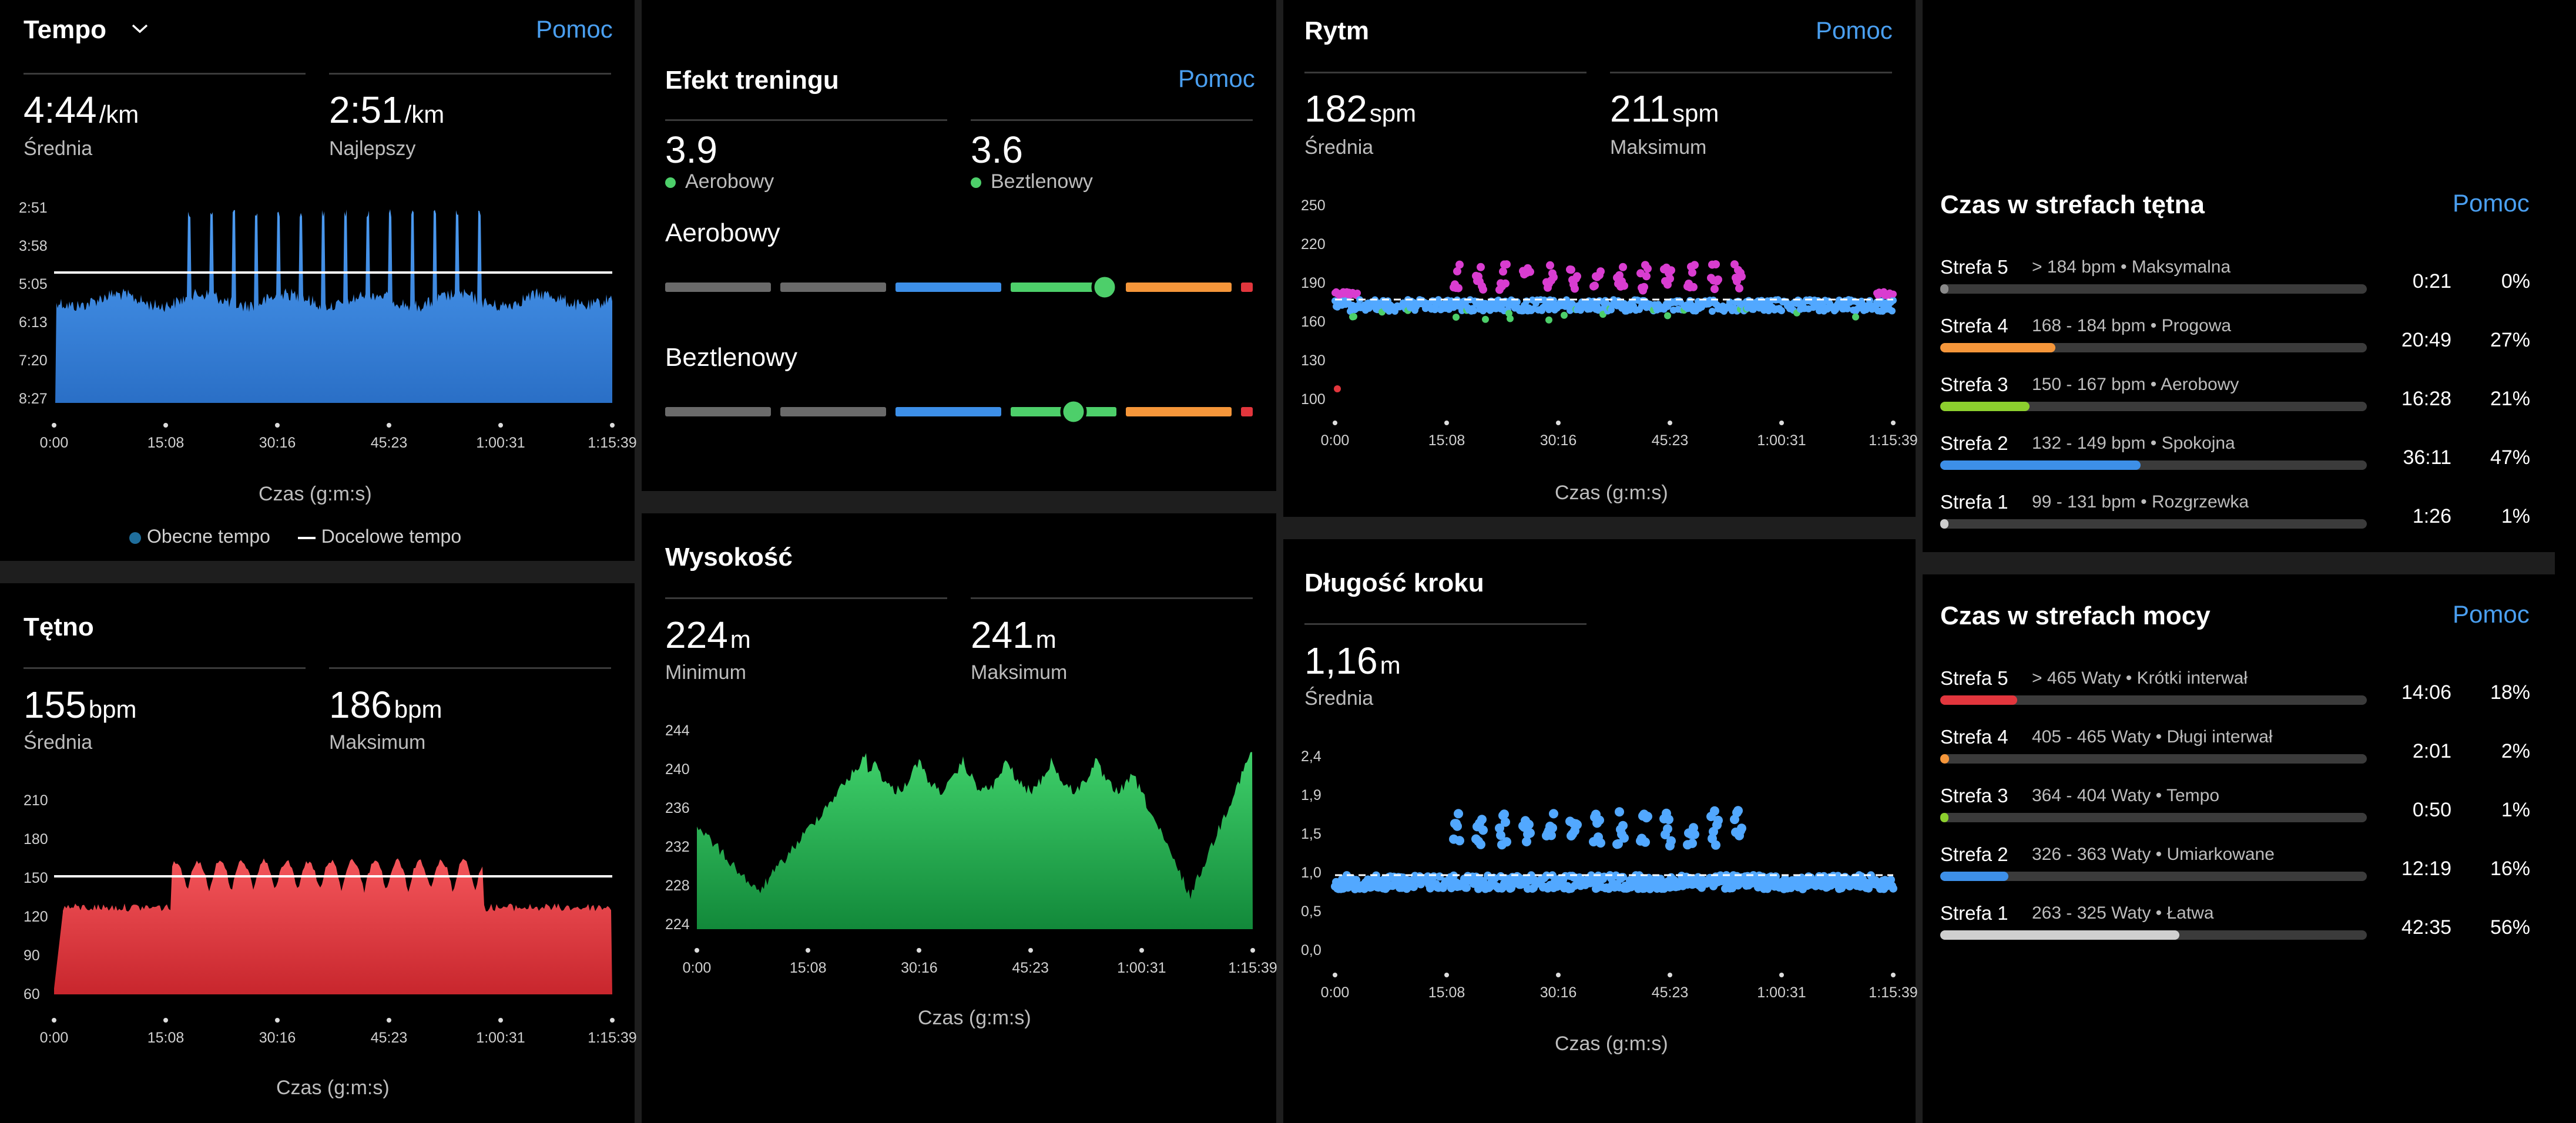 Image resolution: width=2576 pixels, height=1123 pixels. What do you see at coordinates (277, 1038) in the screenshot?
I see `hr-x-tick: 30:16` at bounding box center [277, 1038].